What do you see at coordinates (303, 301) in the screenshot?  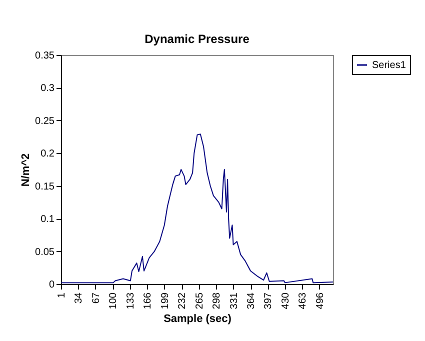 I see `x-tick-label: 463` at bounding box center [303, 301].